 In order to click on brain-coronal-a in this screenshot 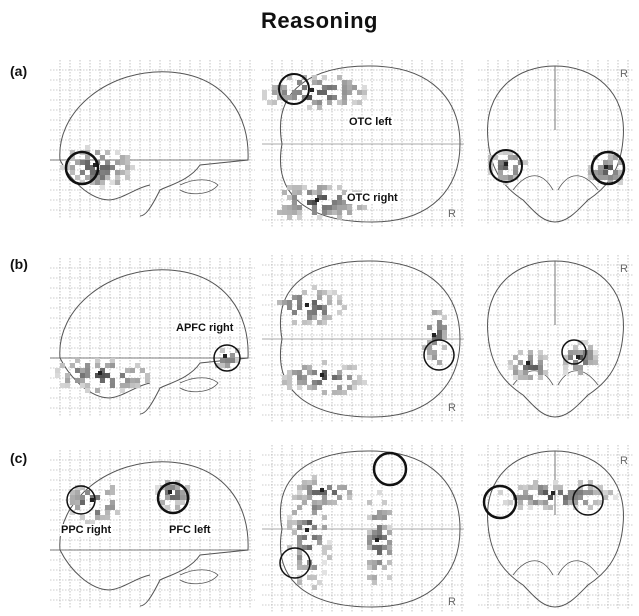, I will do `click(555, 142)`.